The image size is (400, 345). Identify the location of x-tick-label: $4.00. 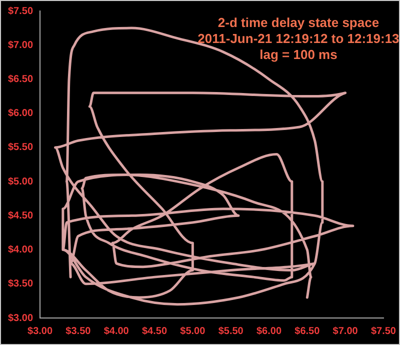
(117, 331).